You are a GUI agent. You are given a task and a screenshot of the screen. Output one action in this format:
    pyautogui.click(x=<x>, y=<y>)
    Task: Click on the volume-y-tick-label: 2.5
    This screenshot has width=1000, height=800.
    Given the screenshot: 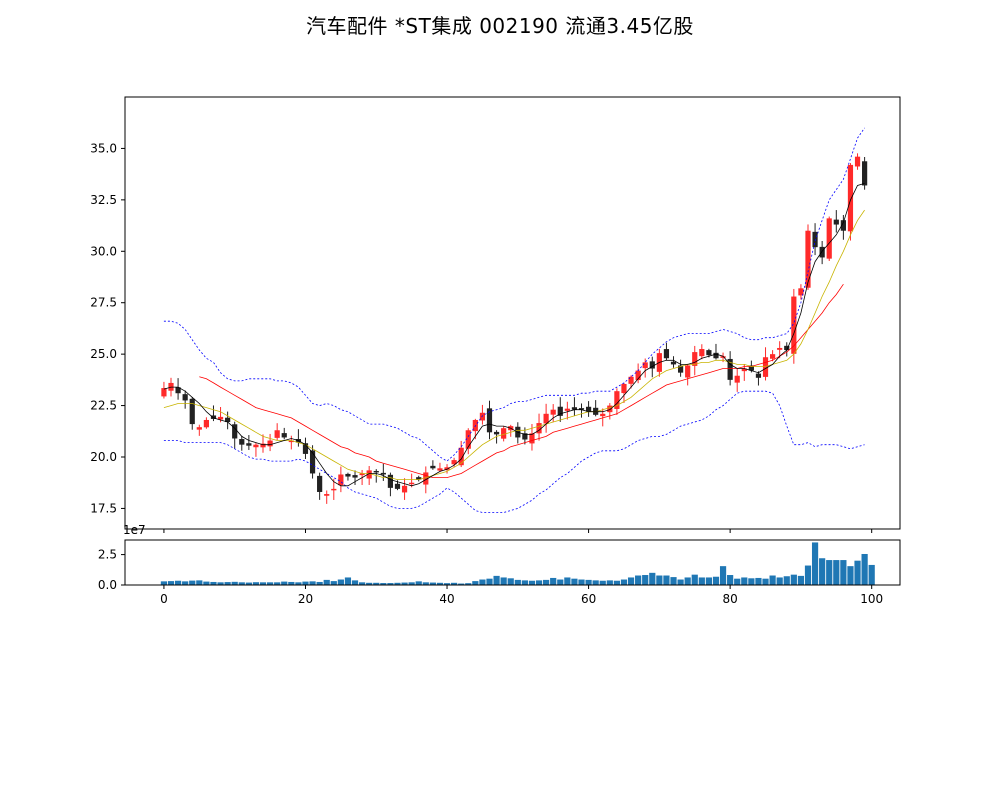 What is the action you would take?
    pyautogui.click(x=107, y=555)
    